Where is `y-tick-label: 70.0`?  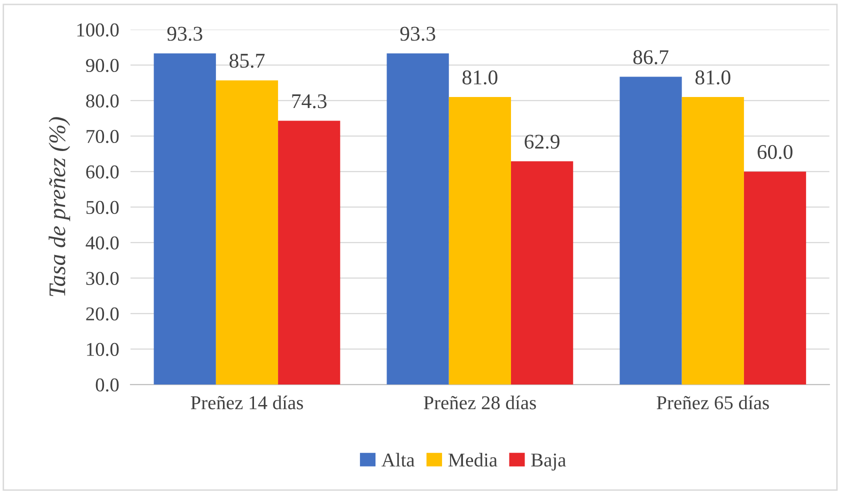
y-tick-label: 70.0 is located at coordinates (102, 137).